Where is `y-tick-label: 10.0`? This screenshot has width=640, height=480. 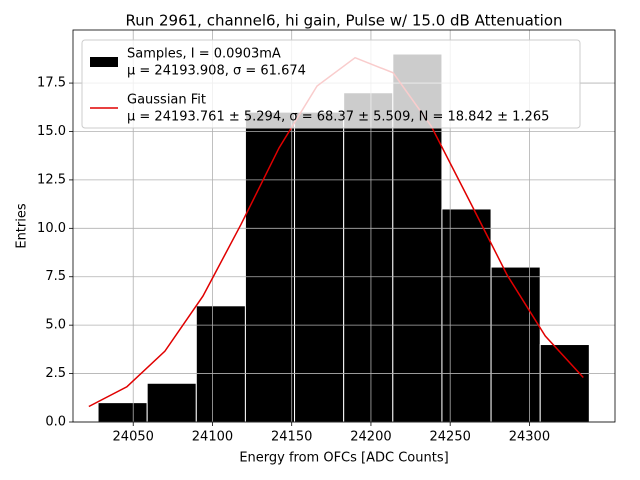
y-tick-label: 10.0 is located at coordinates (51, 228).